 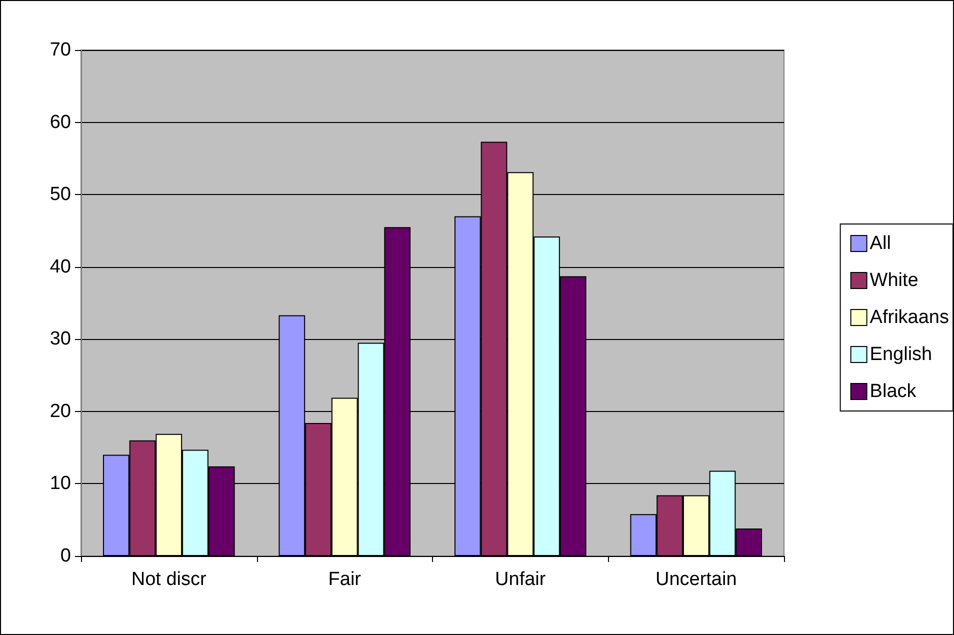 I want to click on legend-label: White, so click(x=894, y=280).